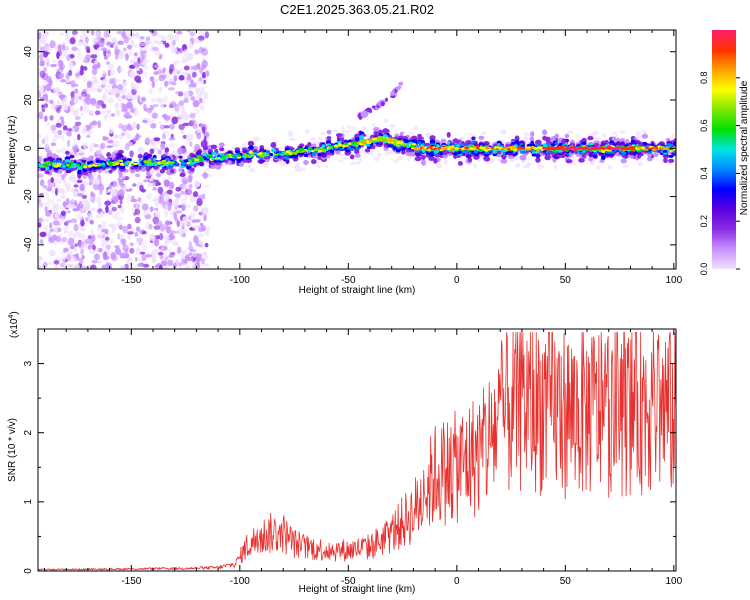  I want to click on spectrogram-x-tick-label: 50, so click(566, 280).